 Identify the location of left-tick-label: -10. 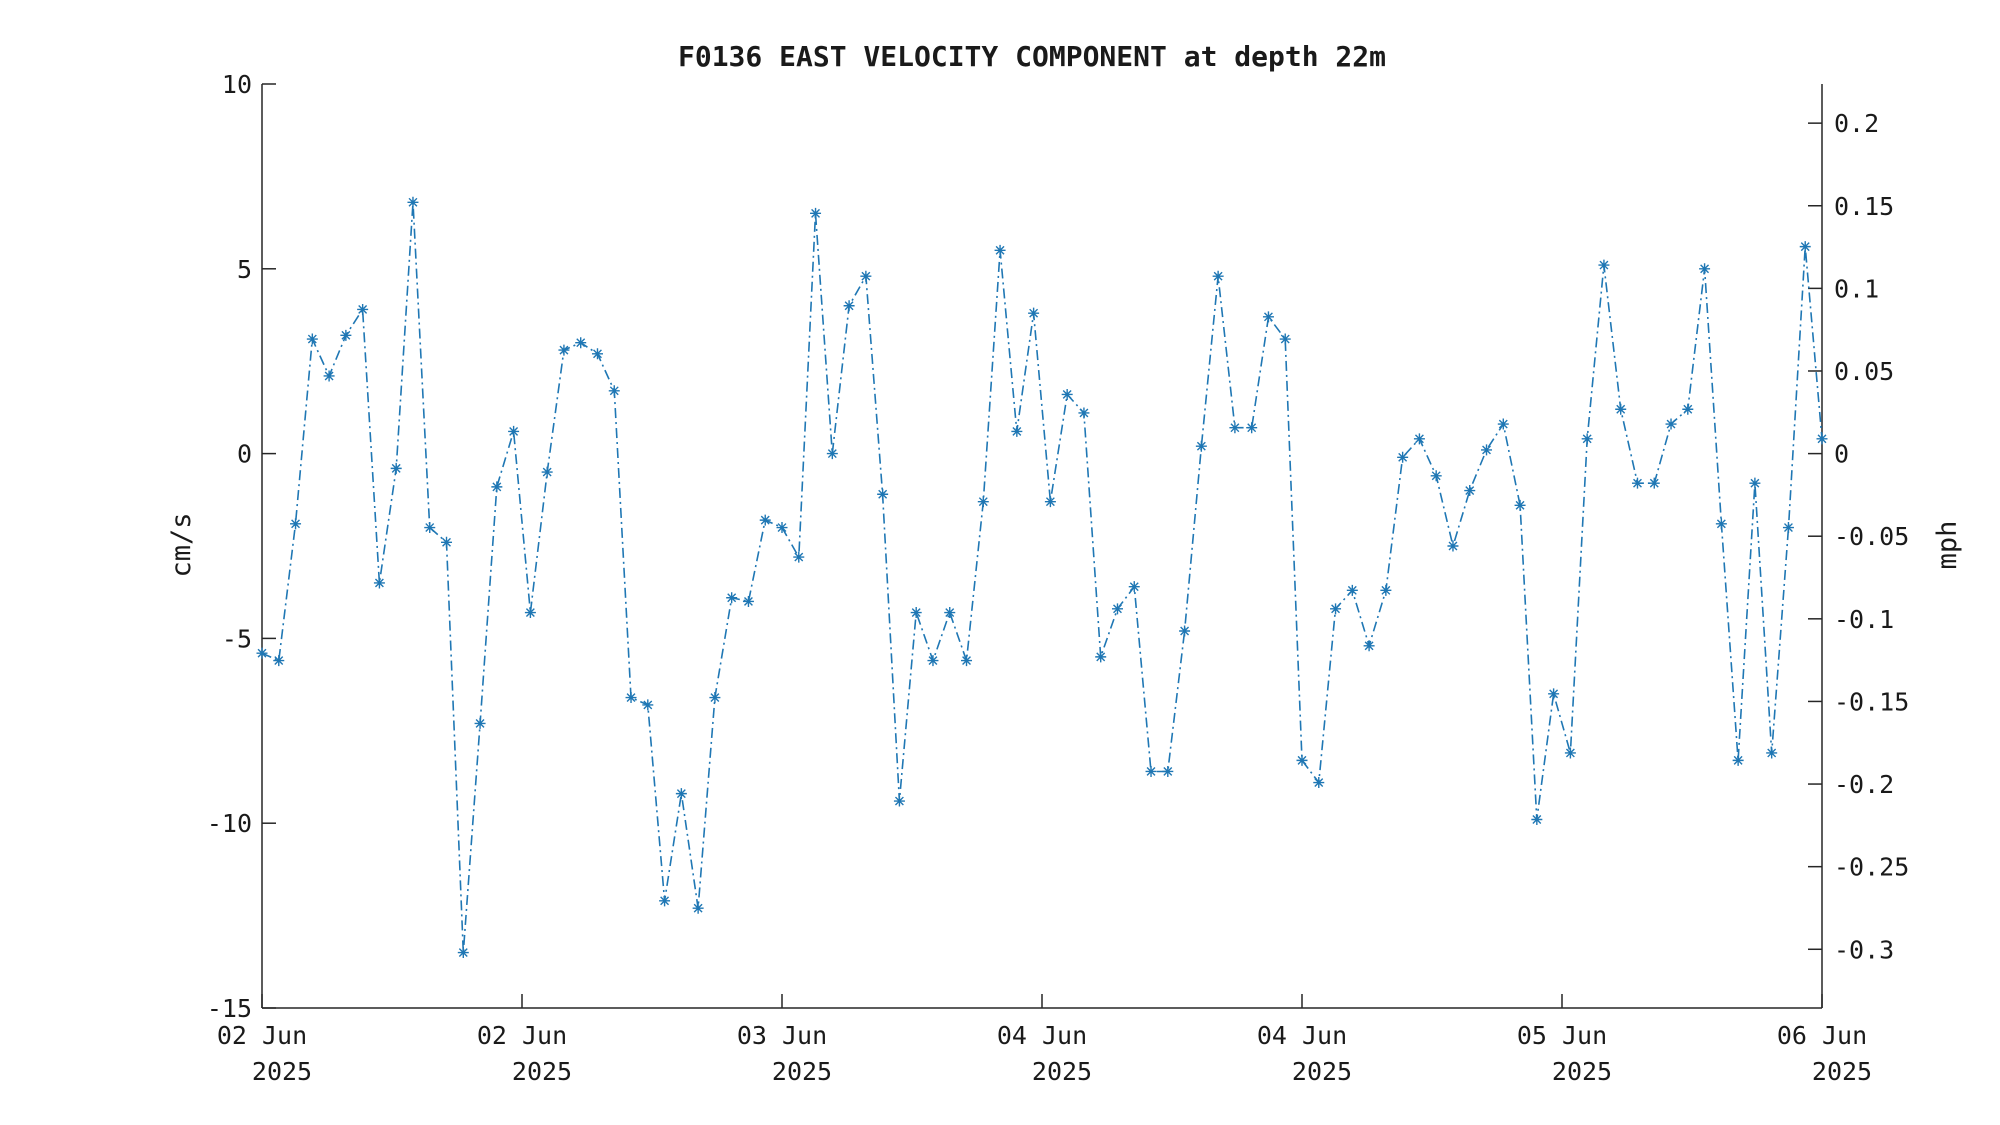
(229, 823).